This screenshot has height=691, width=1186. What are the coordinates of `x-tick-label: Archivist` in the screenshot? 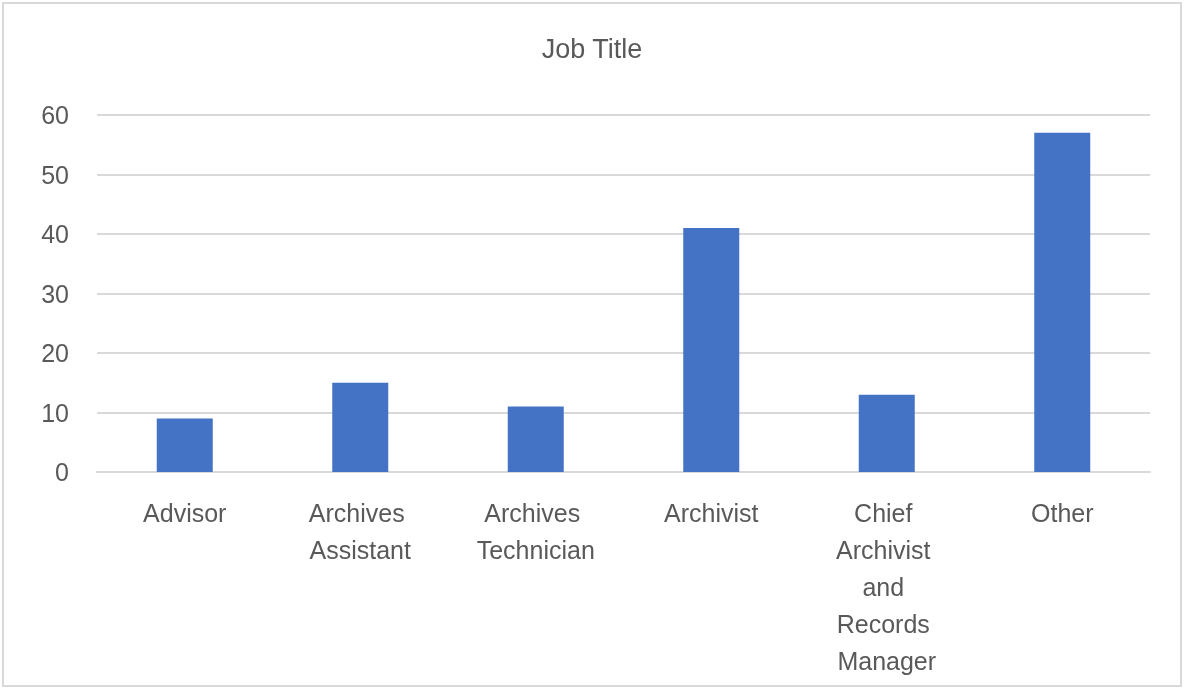 It's located at (711, 512).